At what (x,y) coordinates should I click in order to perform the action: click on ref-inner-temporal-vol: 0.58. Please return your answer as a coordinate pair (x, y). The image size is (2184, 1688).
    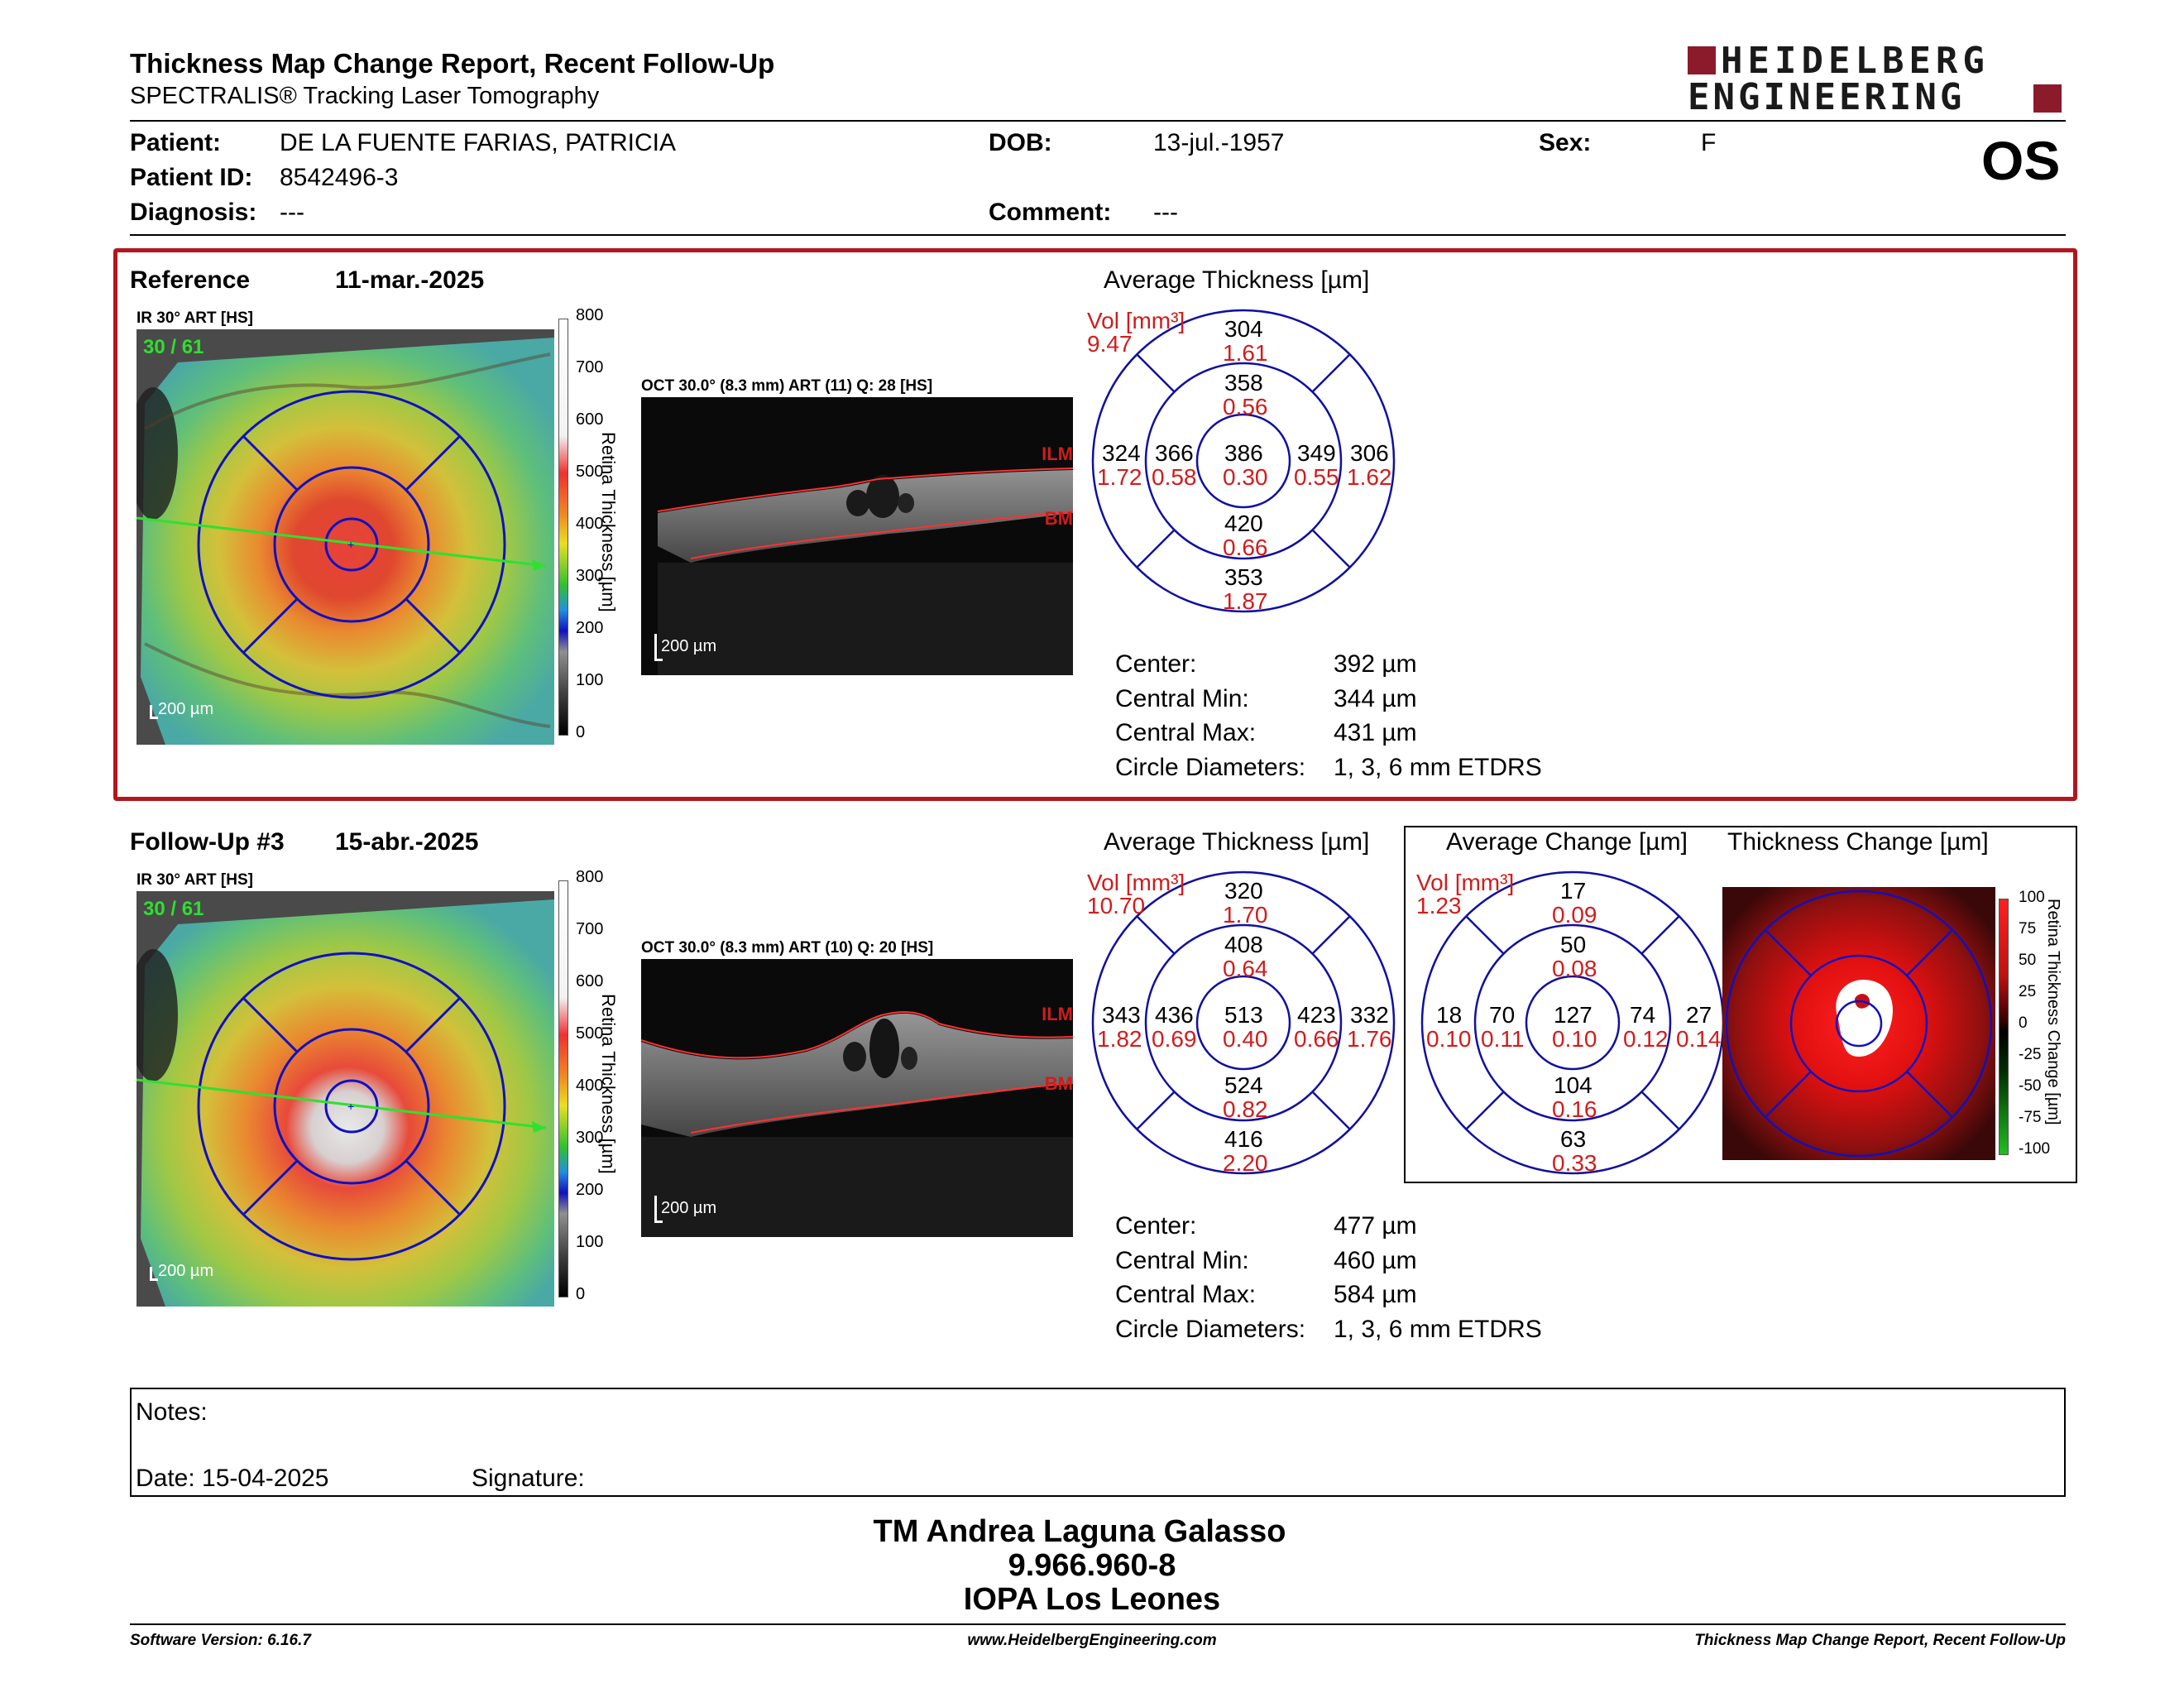
    Looking at the image, I should click on (1174, 477).